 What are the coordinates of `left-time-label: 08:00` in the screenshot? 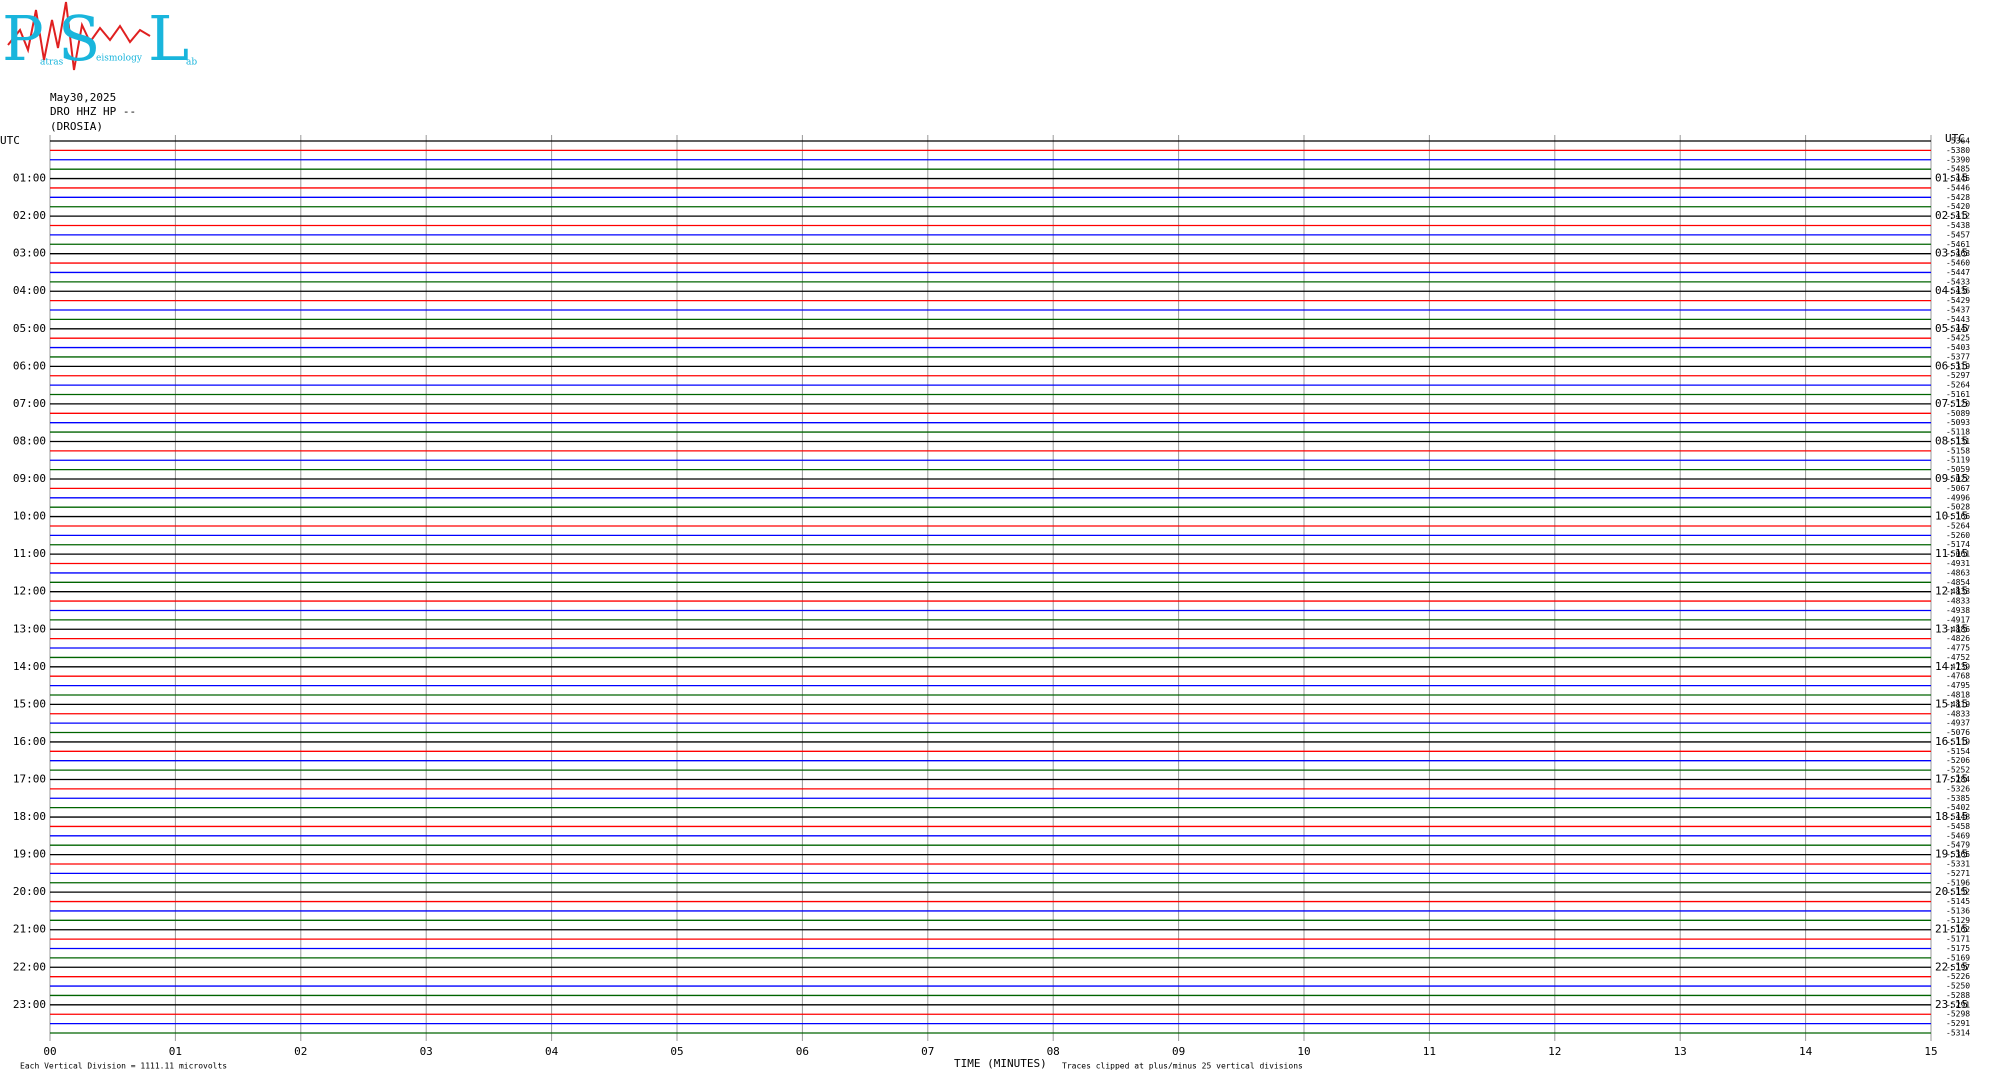 It's located at (29, 440).